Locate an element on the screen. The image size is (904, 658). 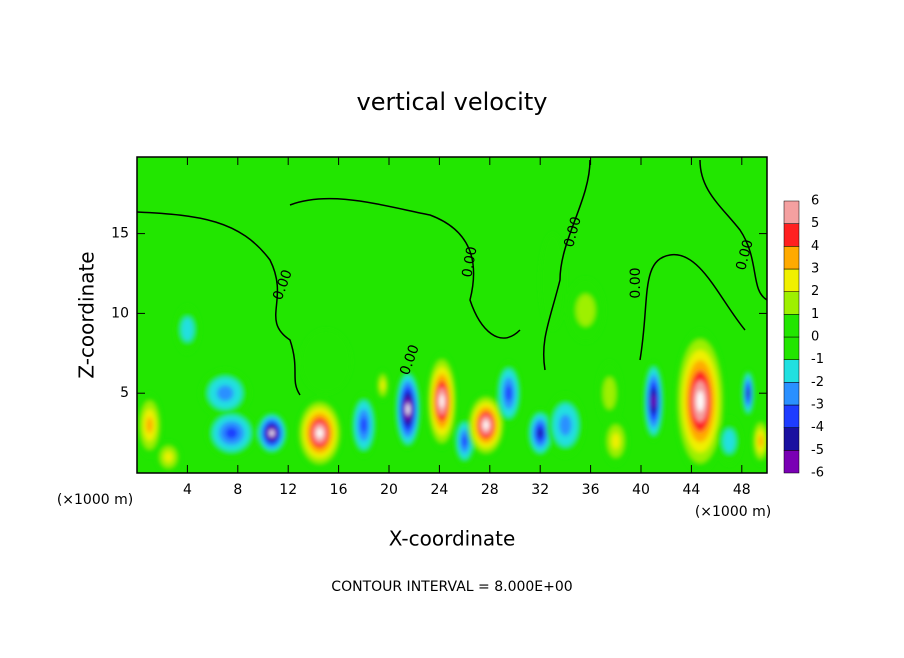
y-axis-label: Z-coordinate is located at coordinates (87, 314).